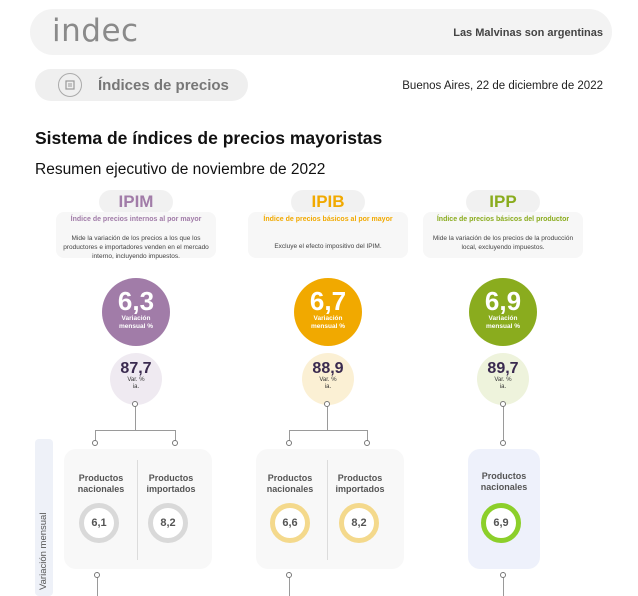  What do you see at coordinates (70, 85) in the screenshot?
I see `price-tag-icon` at bounding box center [70, 85].